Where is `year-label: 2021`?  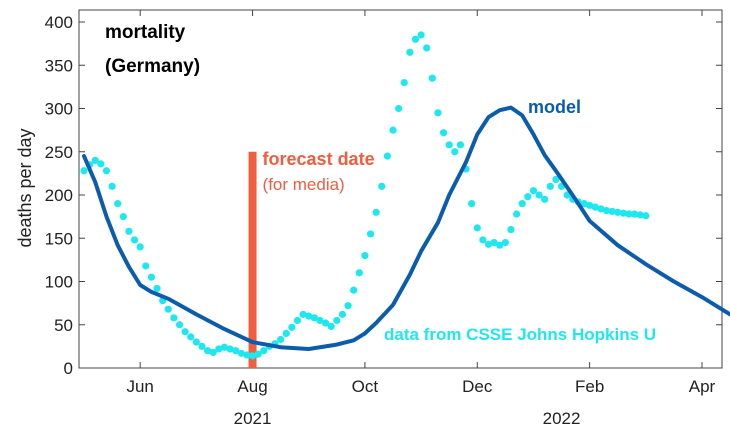 year-label: 2021 is located at coordinates (253, 418).